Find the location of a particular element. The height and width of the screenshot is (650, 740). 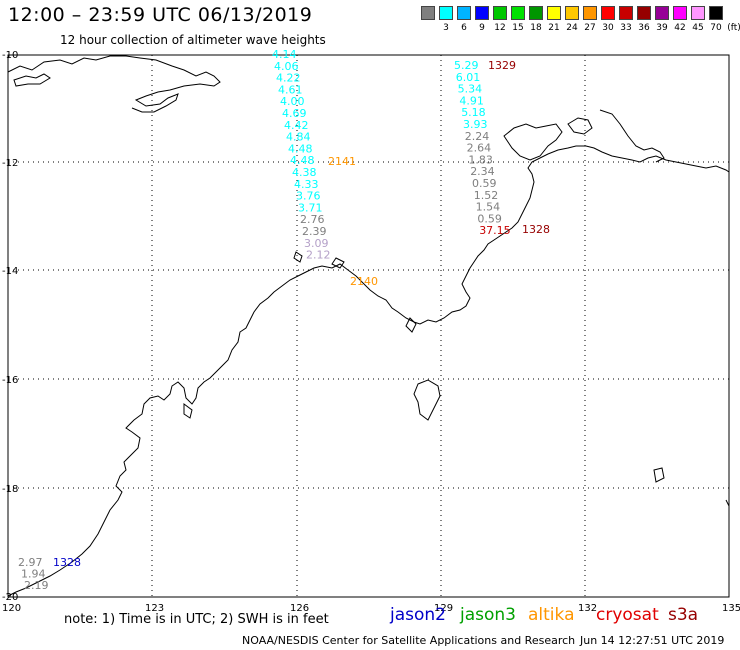

legend-label: 21 is located at coordinates (554, 28).